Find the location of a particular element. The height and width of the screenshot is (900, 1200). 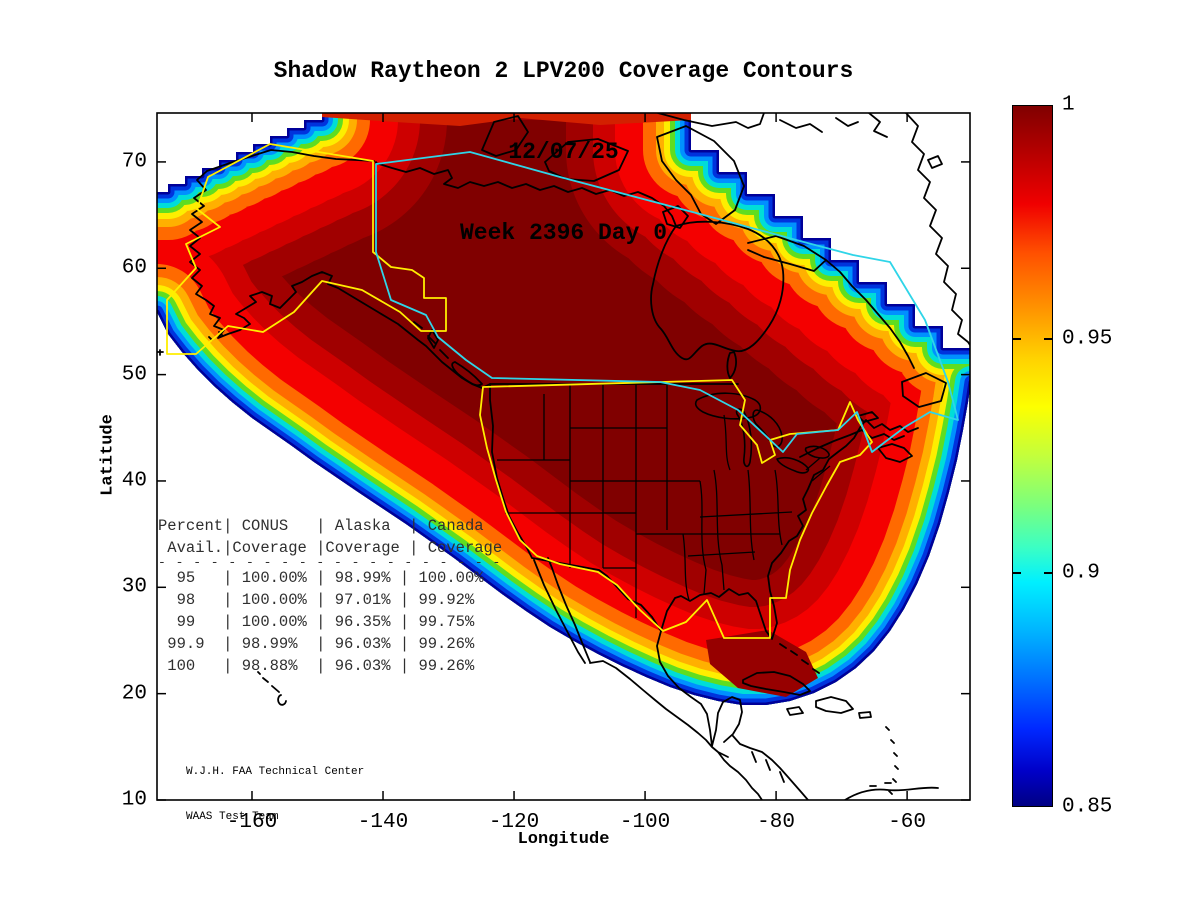

attribution-line1: W.J.H. FAA Technical Center is located at coordinates (275, 772).